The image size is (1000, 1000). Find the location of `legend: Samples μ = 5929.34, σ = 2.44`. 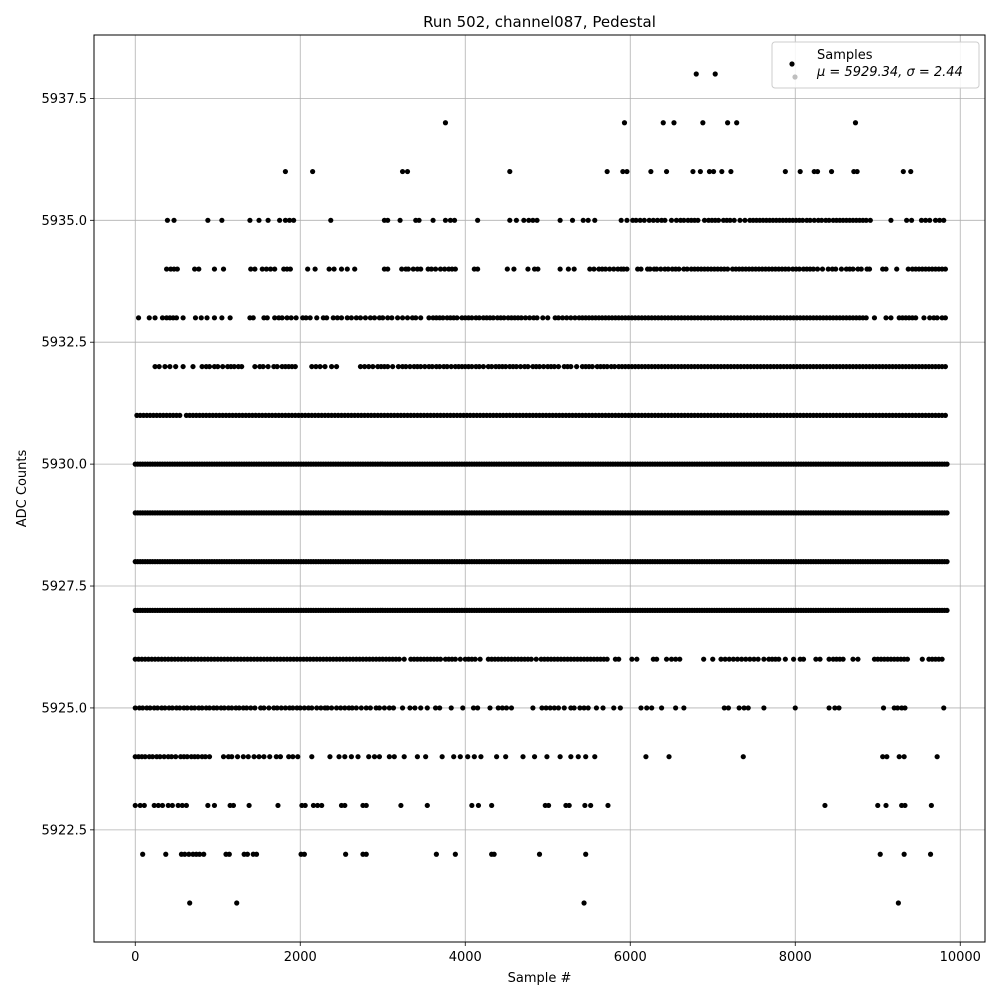

legend: Samples μ = 5929.34, σ = 2.44 is located at coordinates (875, 65).